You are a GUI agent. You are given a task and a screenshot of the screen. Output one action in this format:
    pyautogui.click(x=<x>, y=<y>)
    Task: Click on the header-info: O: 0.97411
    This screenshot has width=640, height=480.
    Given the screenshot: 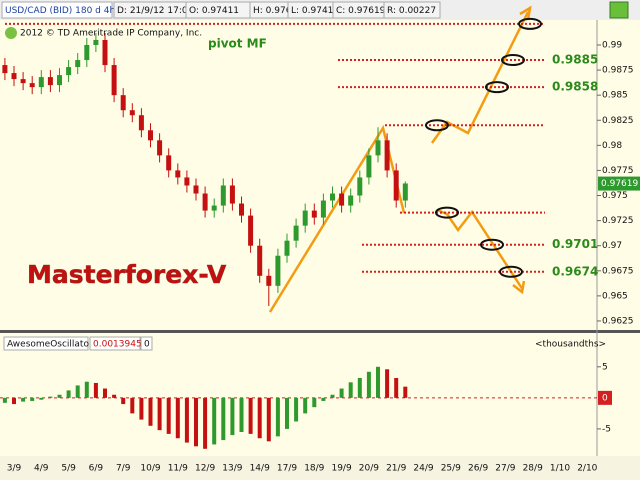 What is the action you would take?
    pyautogui.click(x=214, y=11)
    